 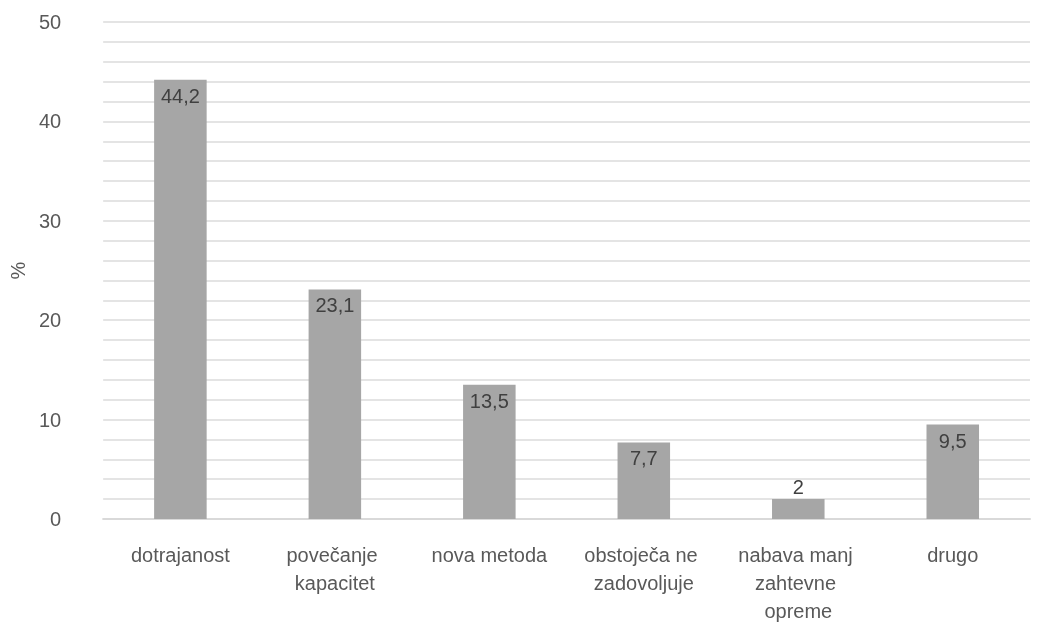 I want to click on data-label: 2, so click(x=798, y=487).